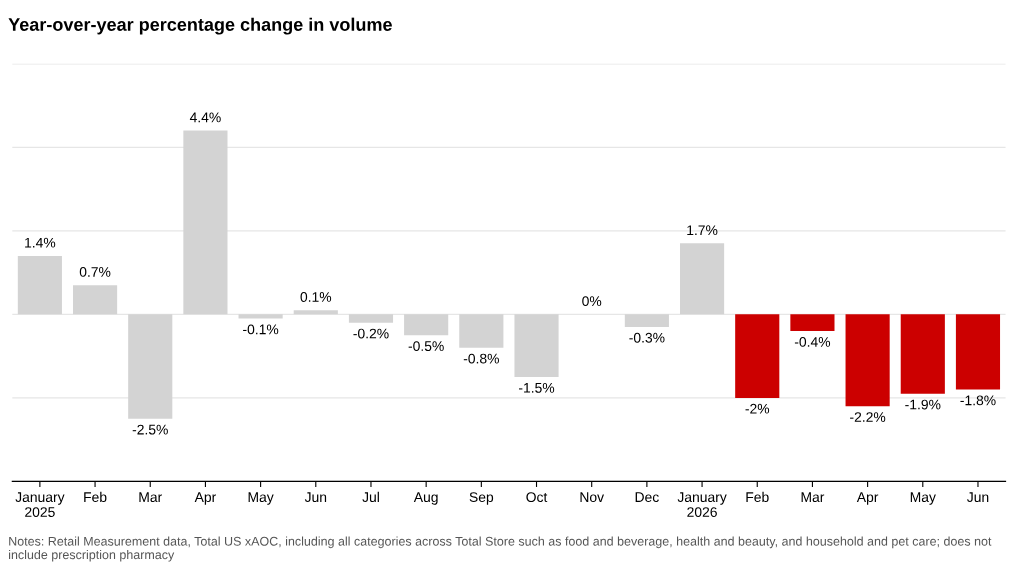 Image resolution: width=1024 pixels, height=580 pixels. What do you see at coordinates (923, 404) in the screenshot?
I see `data-label: -1.9%` at bounding box center [923, 404].